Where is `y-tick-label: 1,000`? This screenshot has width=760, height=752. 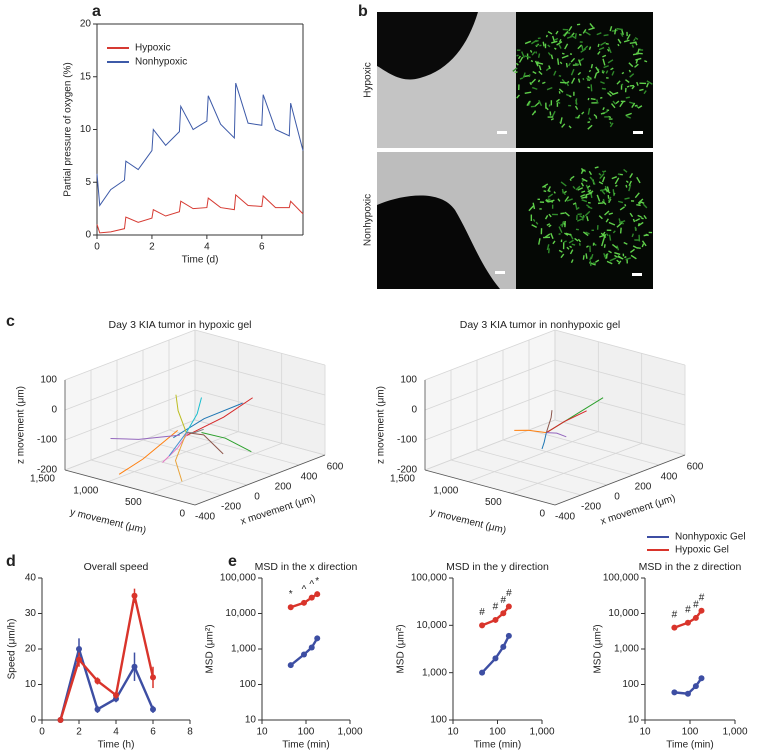
y-tick-label: 1,000 is located at coordinates (243, 649).